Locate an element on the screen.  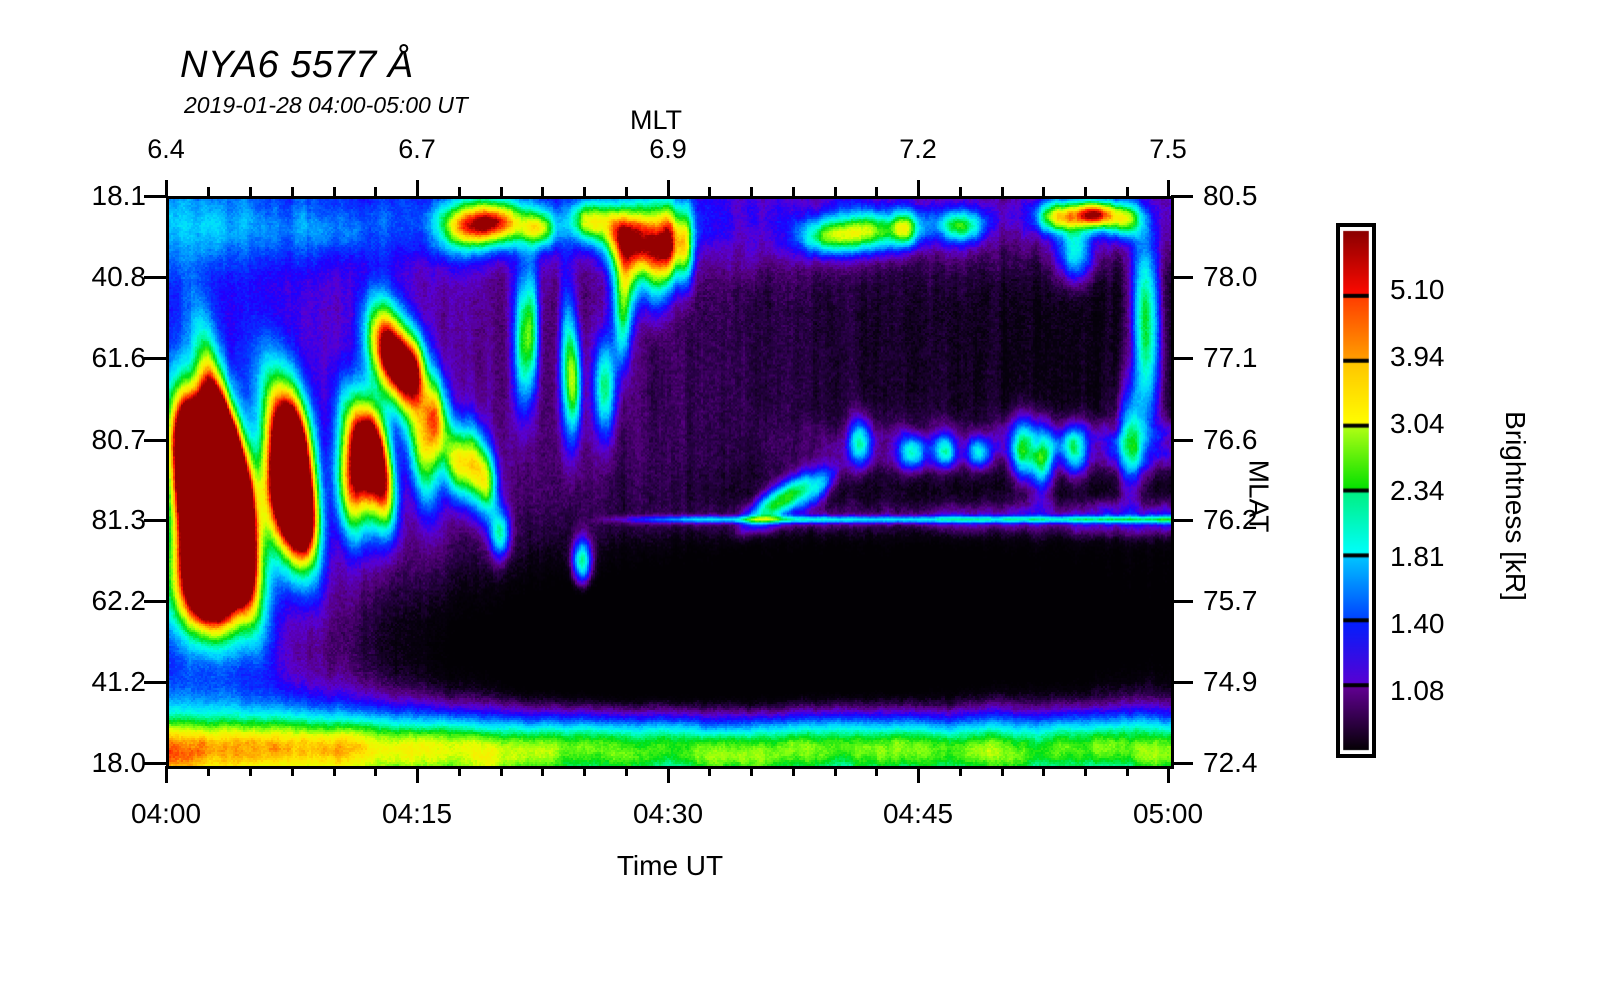
mlat-tick-label: 72.4 is located at coordinates (1230, 762).